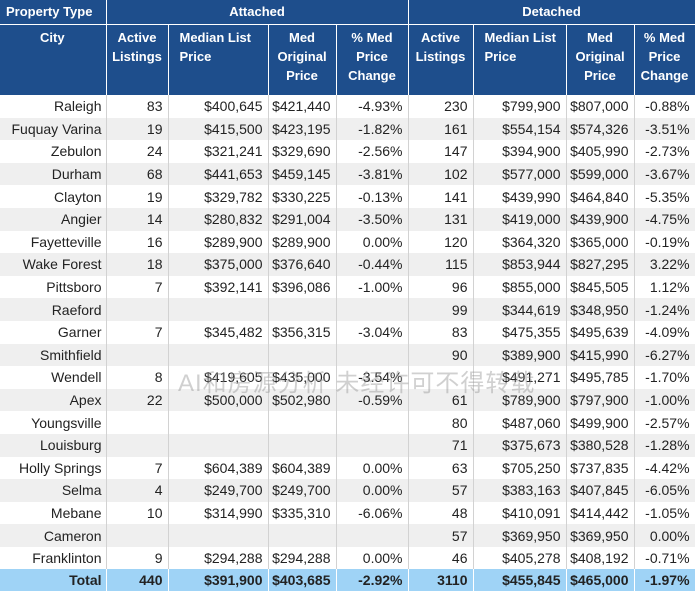 This screenshot has width=695, height=591. What do you see at coordinates (664, 580) in the screenshot?
I see `total-detached-pct-change: -1.97%` at bounding box center [664, 580].